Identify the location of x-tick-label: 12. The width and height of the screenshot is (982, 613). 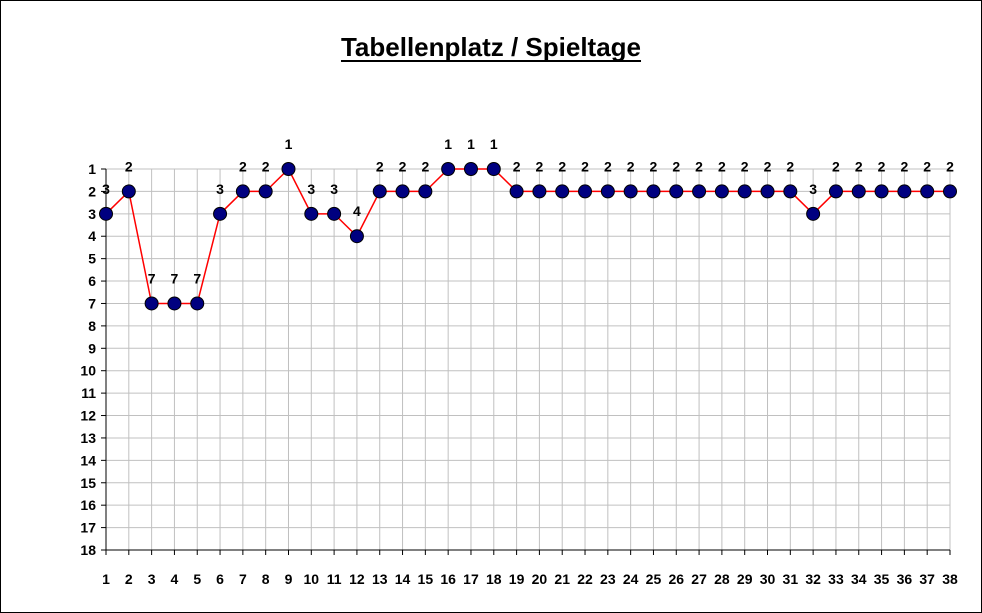
(357, 579).